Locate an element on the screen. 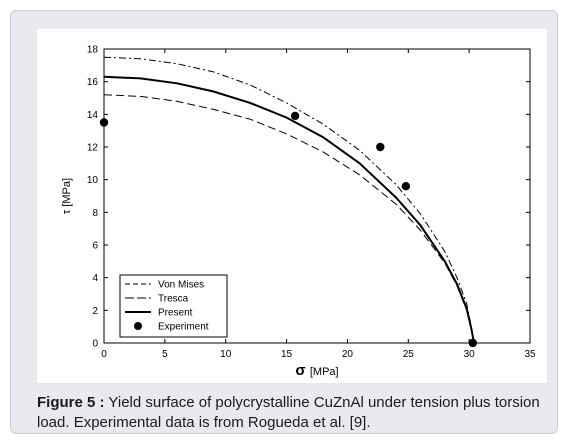  y-tick-label: 6 is located at coordinates (95, 246).